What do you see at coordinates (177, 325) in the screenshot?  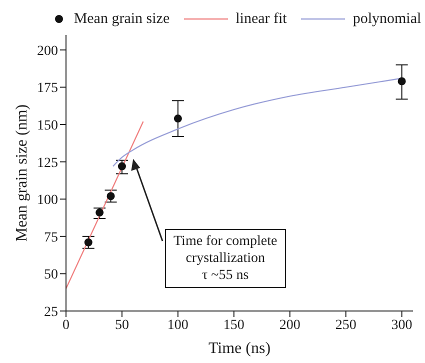 I see `x-tick-label: 100` at bounding box center [177, 325].